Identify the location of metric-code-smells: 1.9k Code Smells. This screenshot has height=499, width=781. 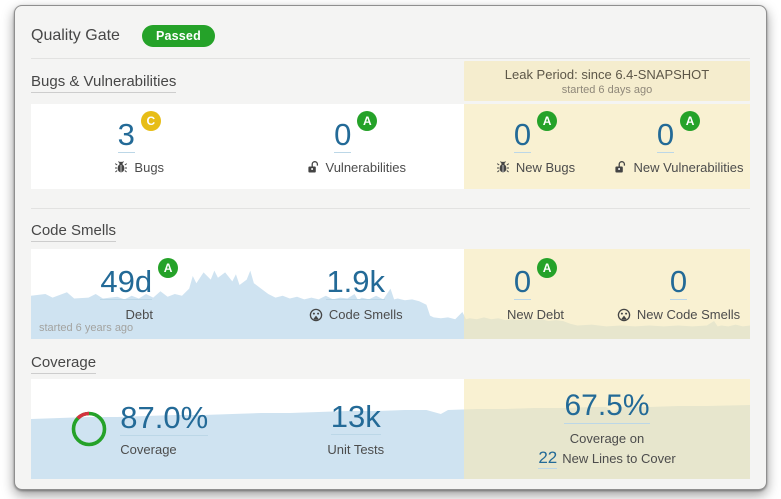
(356, 294).